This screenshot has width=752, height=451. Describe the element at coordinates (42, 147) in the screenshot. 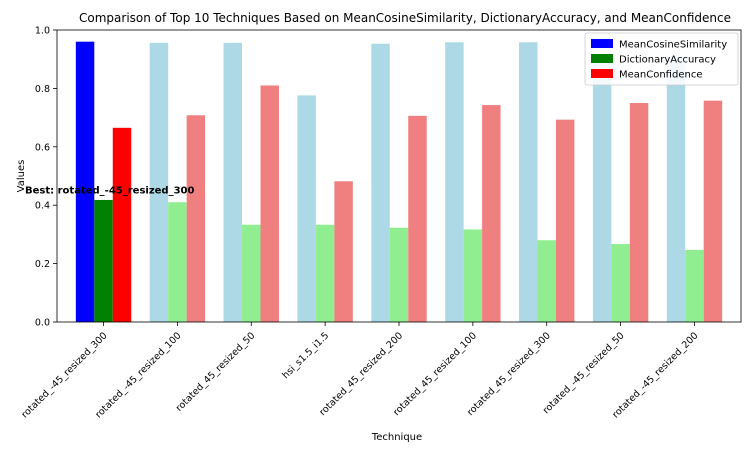

I see `y-tick-label: 0.6` at that location.